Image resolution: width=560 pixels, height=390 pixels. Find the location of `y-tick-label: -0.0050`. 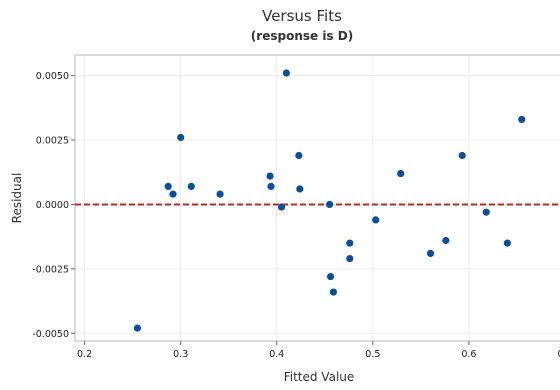

y-tick-label: -0.0050 is located at coordinates (50, 334).